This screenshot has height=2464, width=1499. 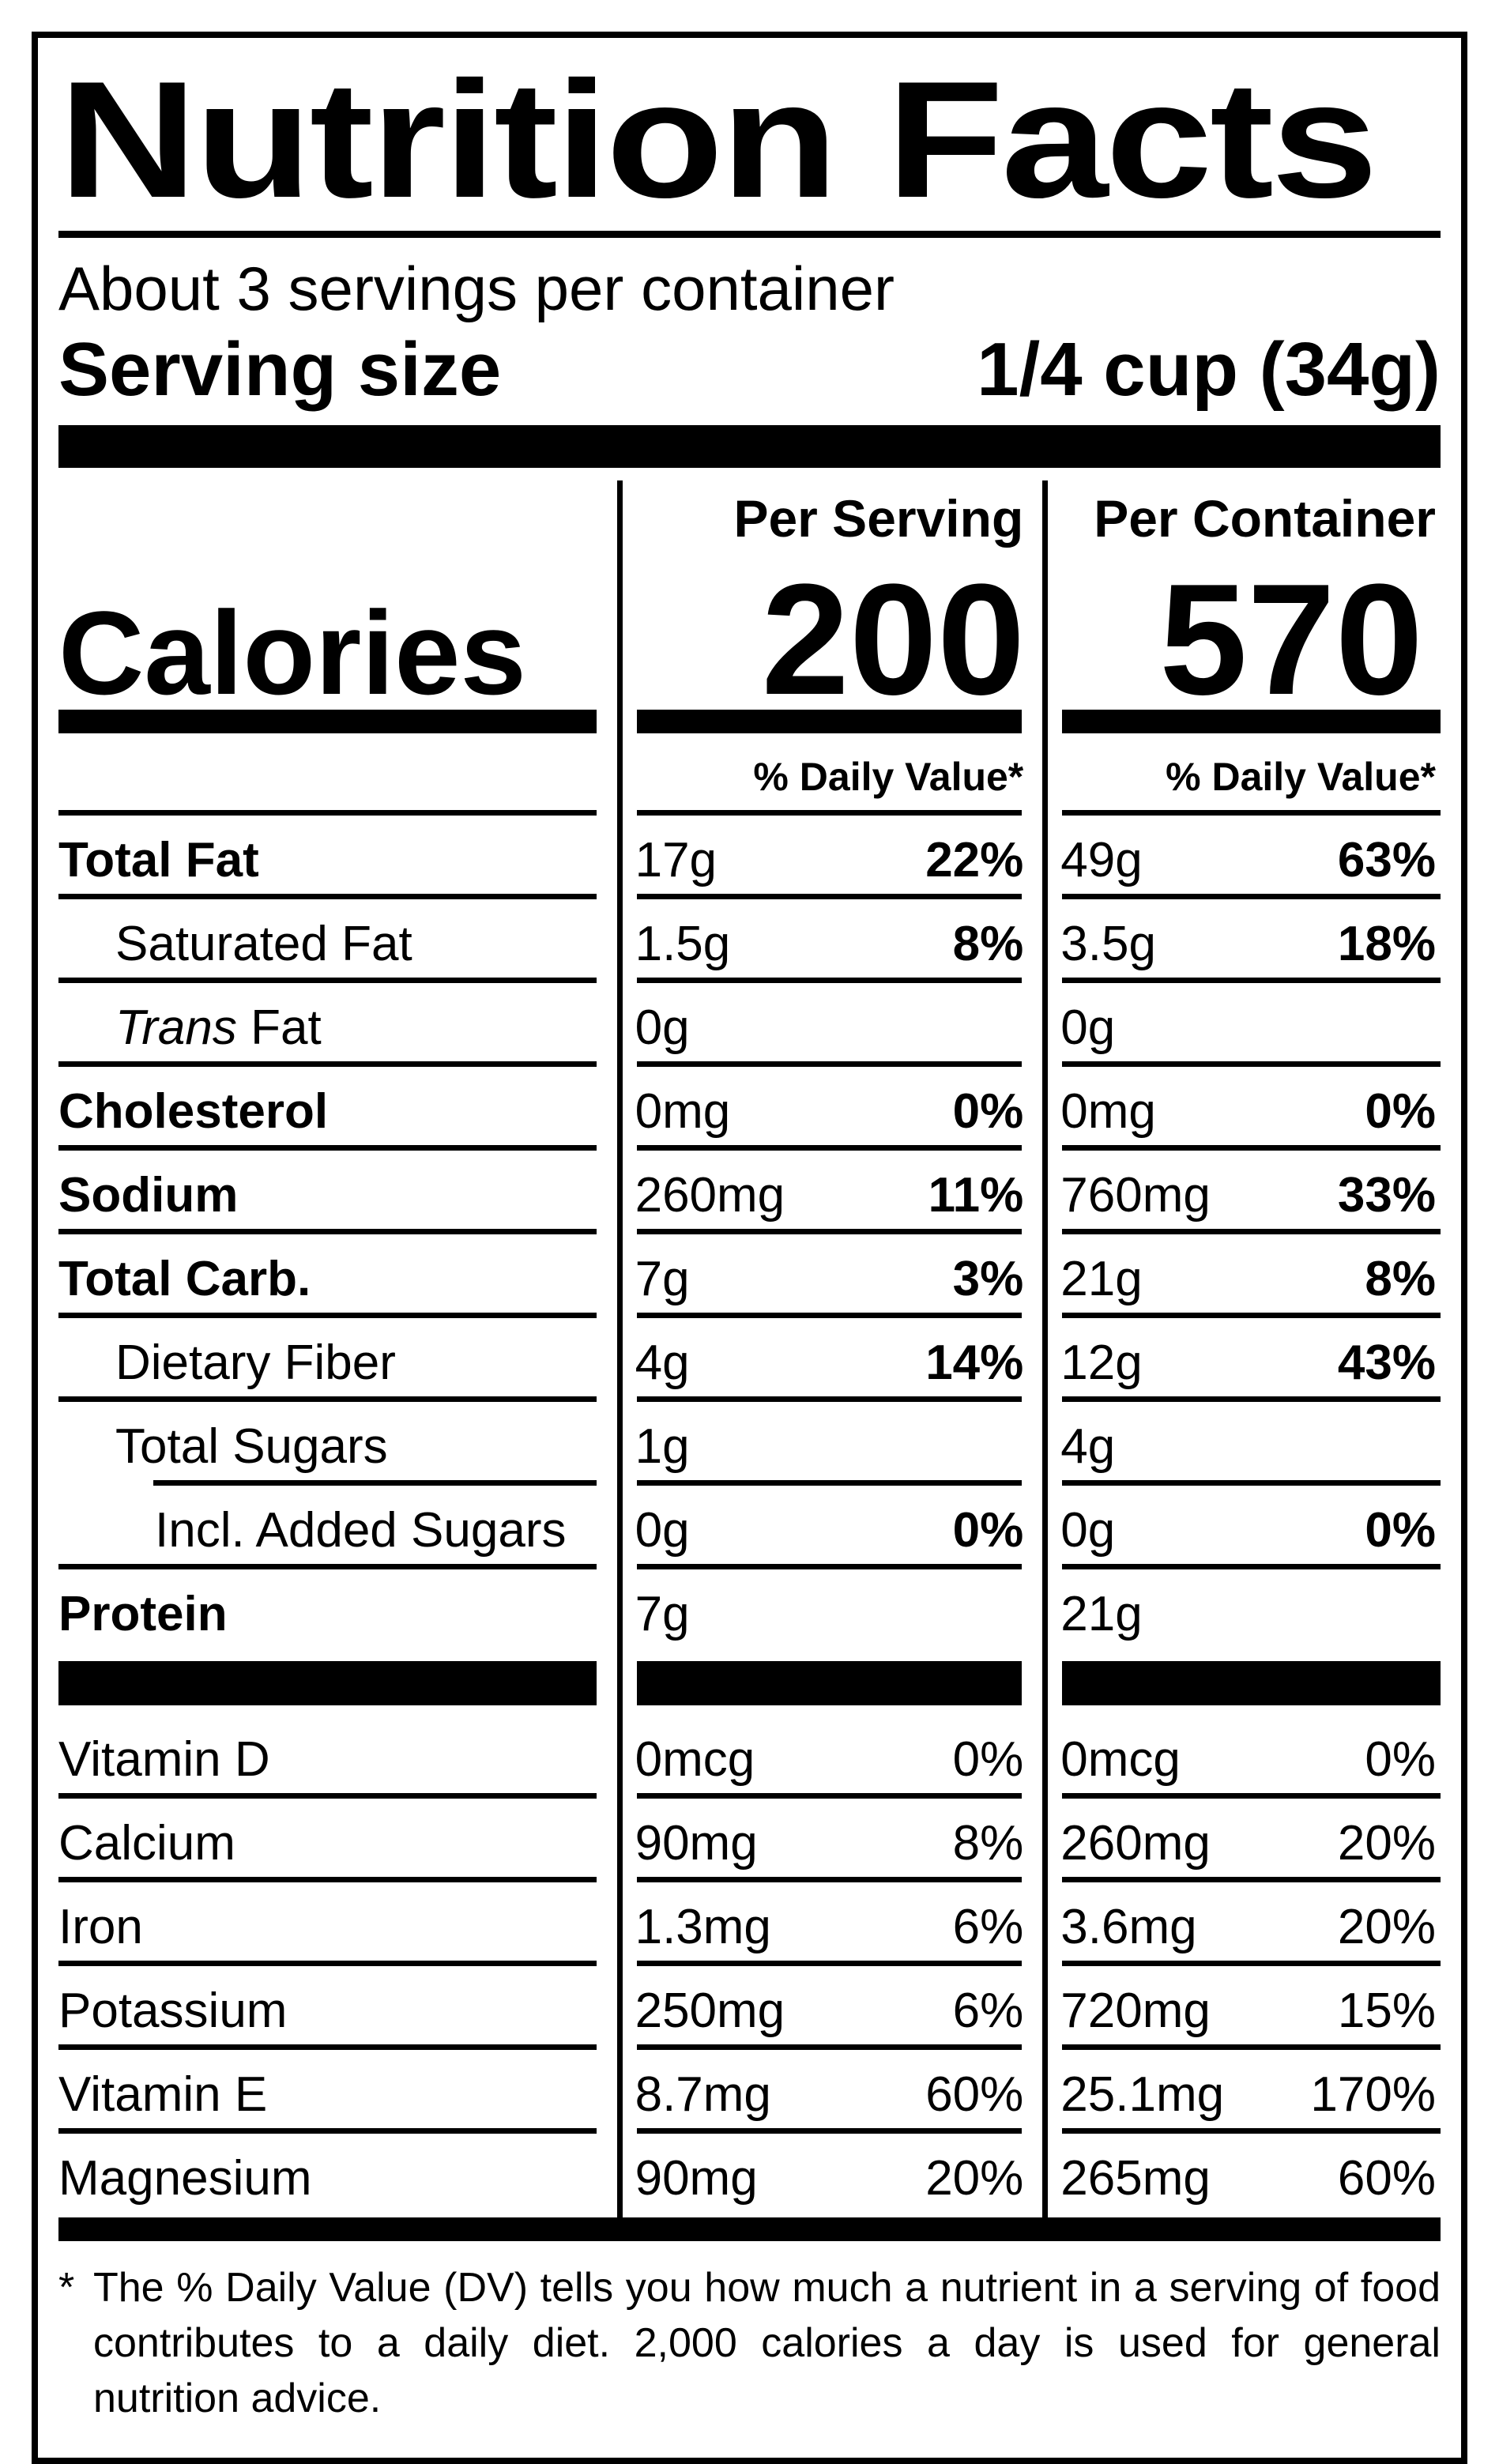 What do you see at coordinates (710, 2011) in the screenshot?
I see `nutrient-amount: 250mg` at bounding box center [710, 2011].